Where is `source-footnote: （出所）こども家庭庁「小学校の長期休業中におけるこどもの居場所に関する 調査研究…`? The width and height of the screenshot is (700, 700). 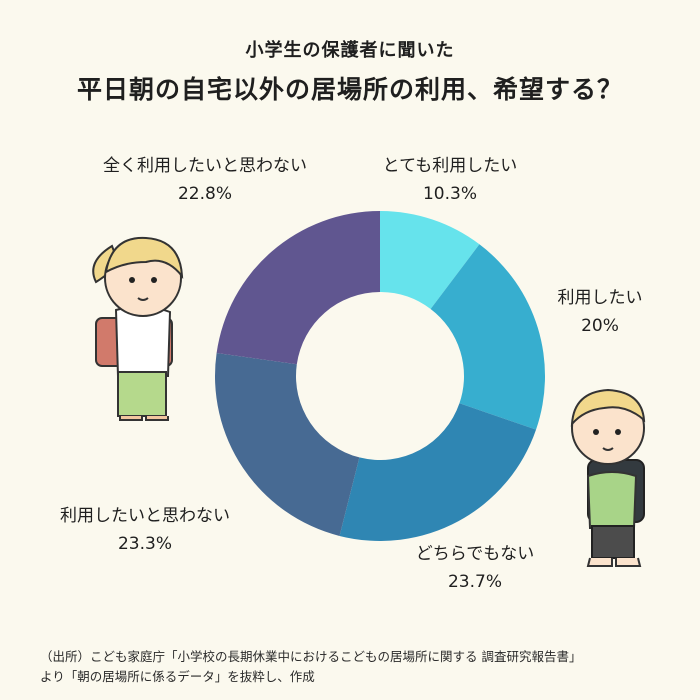 source-footnote: （出所）こども家庭庁「小学校の長期休業中におけるこどもの居場所に関する 調査研究… is located at coordinates (360, 667).